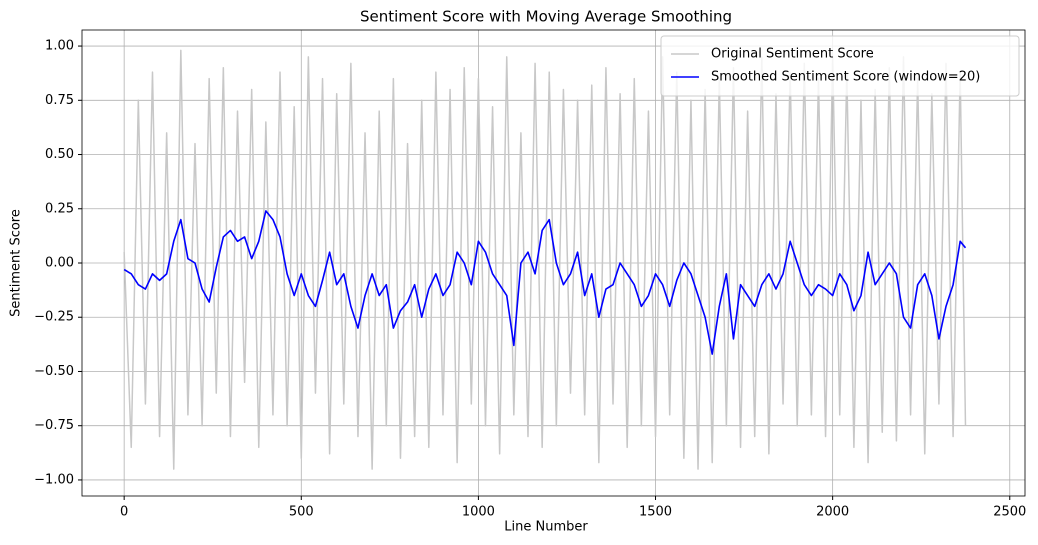  Describe the element at coordinates (832, 512) in the screenshot. I see `x-tick-label: 2000` at that location.